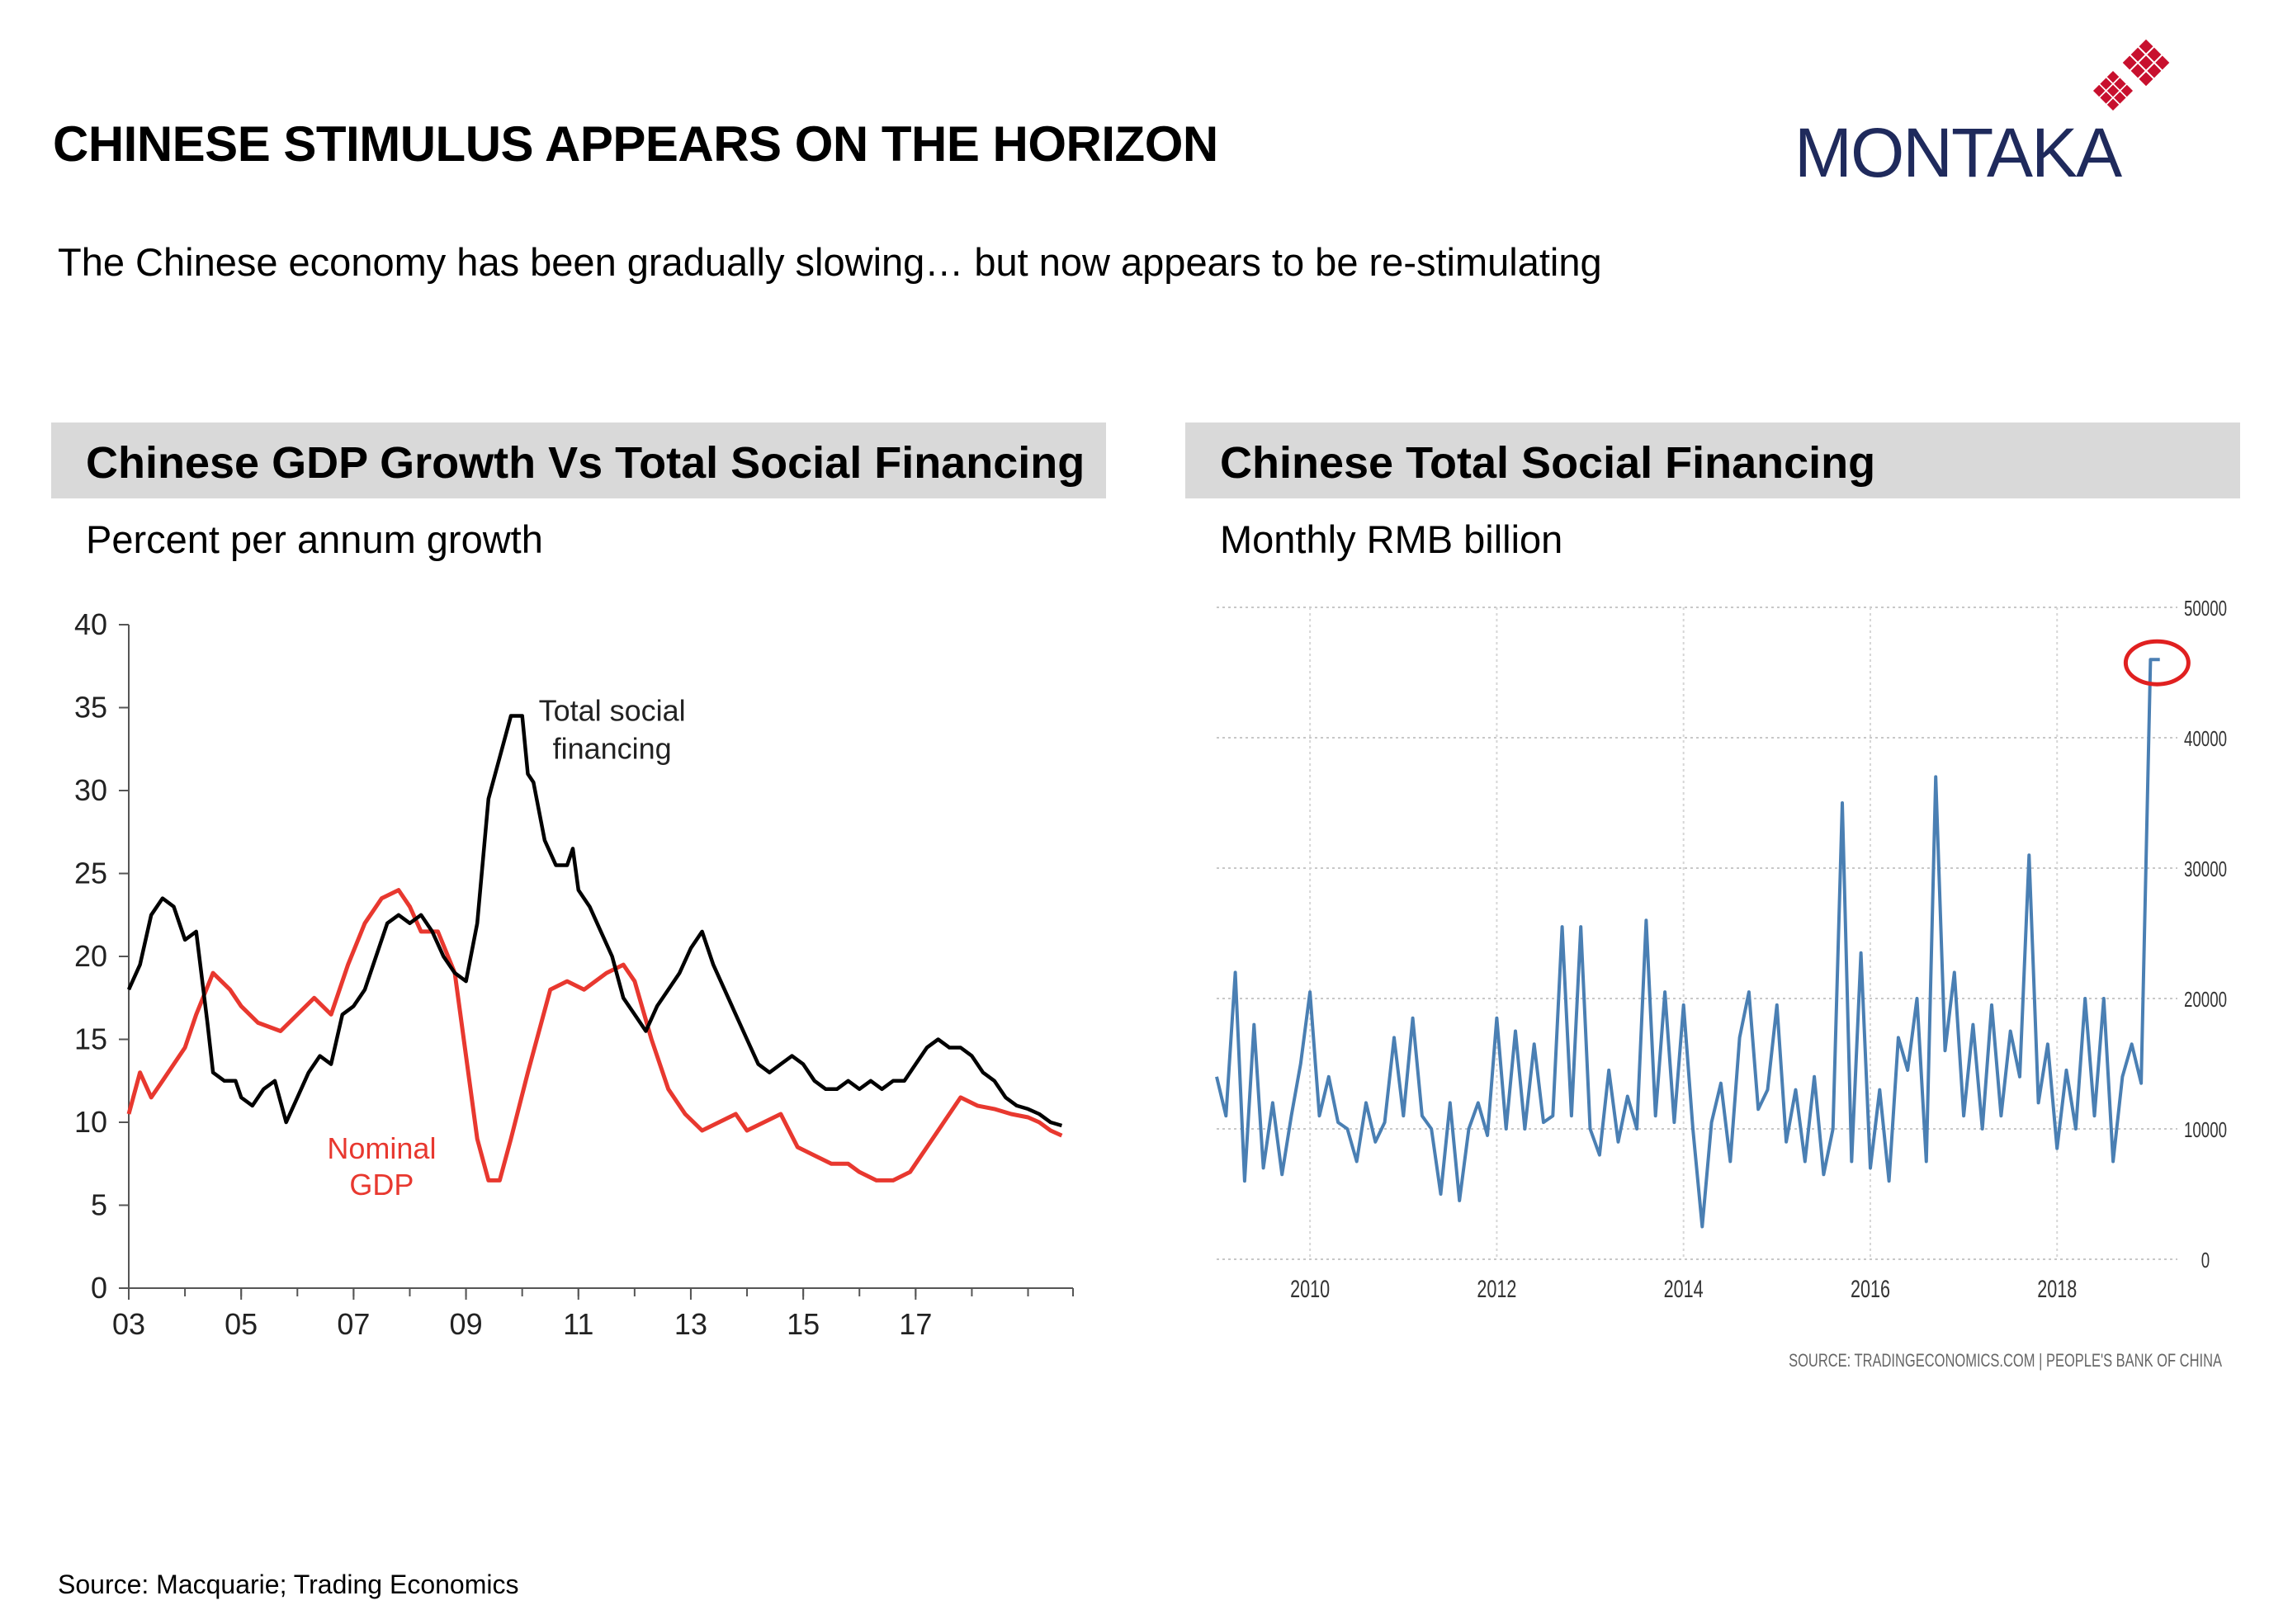  I want to click on right-chart-title: Chinese Total Social Financing, so click(1548, 463).